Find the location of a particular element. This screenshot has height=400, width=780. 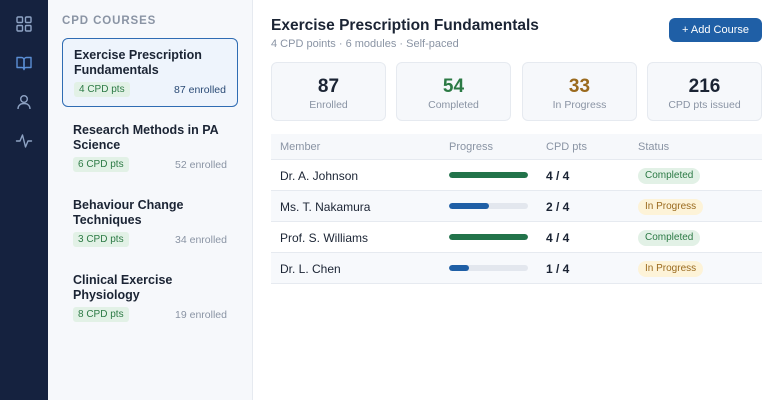

course-name: Research Methods in PA Science is located at coordinates (146, 137).